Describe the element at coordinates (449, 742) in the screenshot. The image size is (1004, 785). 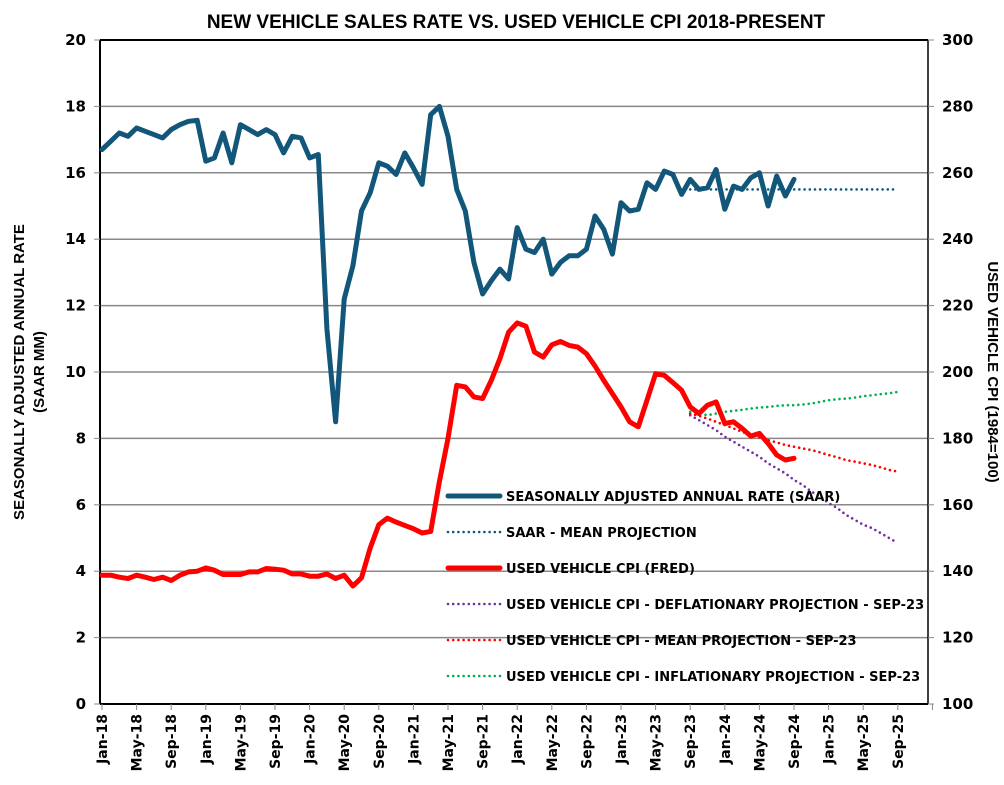
I see `x-tick-label: May-21` at that location.